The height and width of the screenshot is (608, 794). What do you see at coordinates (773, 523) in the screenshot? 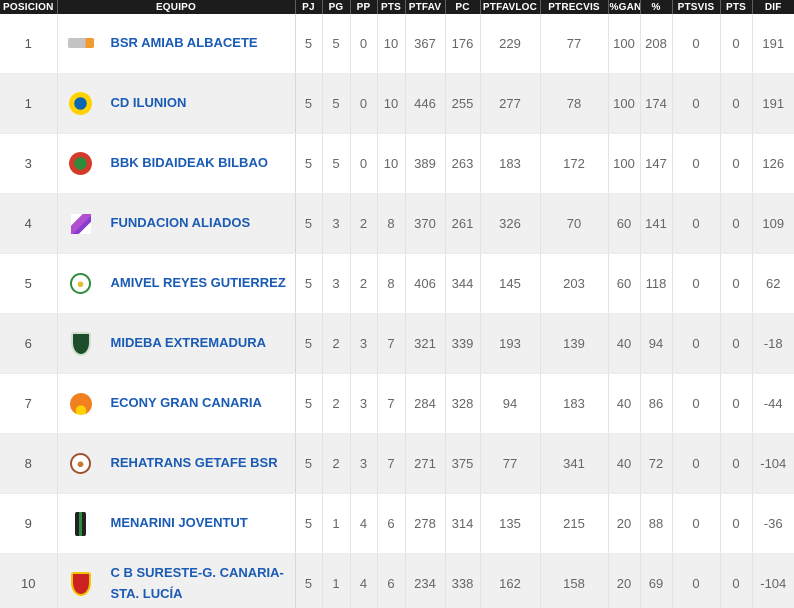
I see `stat-cell-dif: -36` at bounding box center [773, 523].